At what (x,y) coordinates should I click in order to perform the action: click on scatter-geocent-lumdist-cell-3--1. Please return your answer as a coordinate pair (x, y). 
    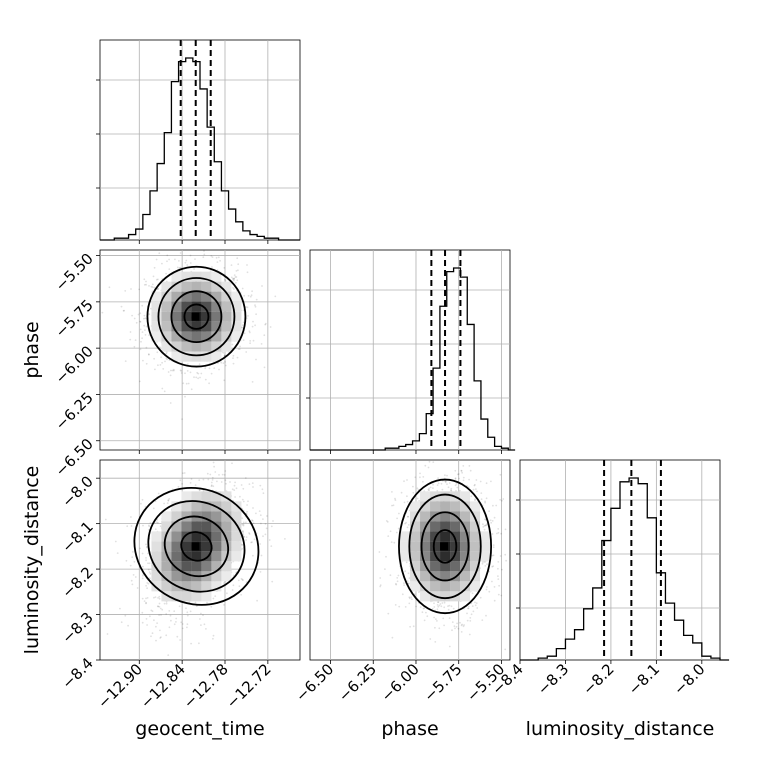
    Looking at the image, I should click on (226, 536).